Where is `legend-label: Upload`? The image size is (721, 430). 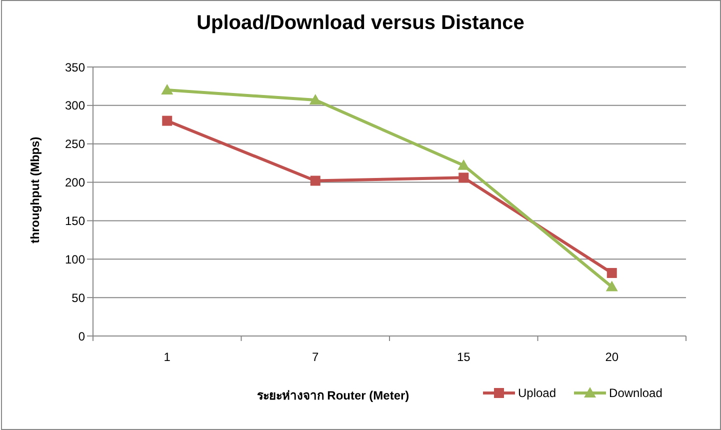 legend-label: Upload is located at coordinates (537, 393).